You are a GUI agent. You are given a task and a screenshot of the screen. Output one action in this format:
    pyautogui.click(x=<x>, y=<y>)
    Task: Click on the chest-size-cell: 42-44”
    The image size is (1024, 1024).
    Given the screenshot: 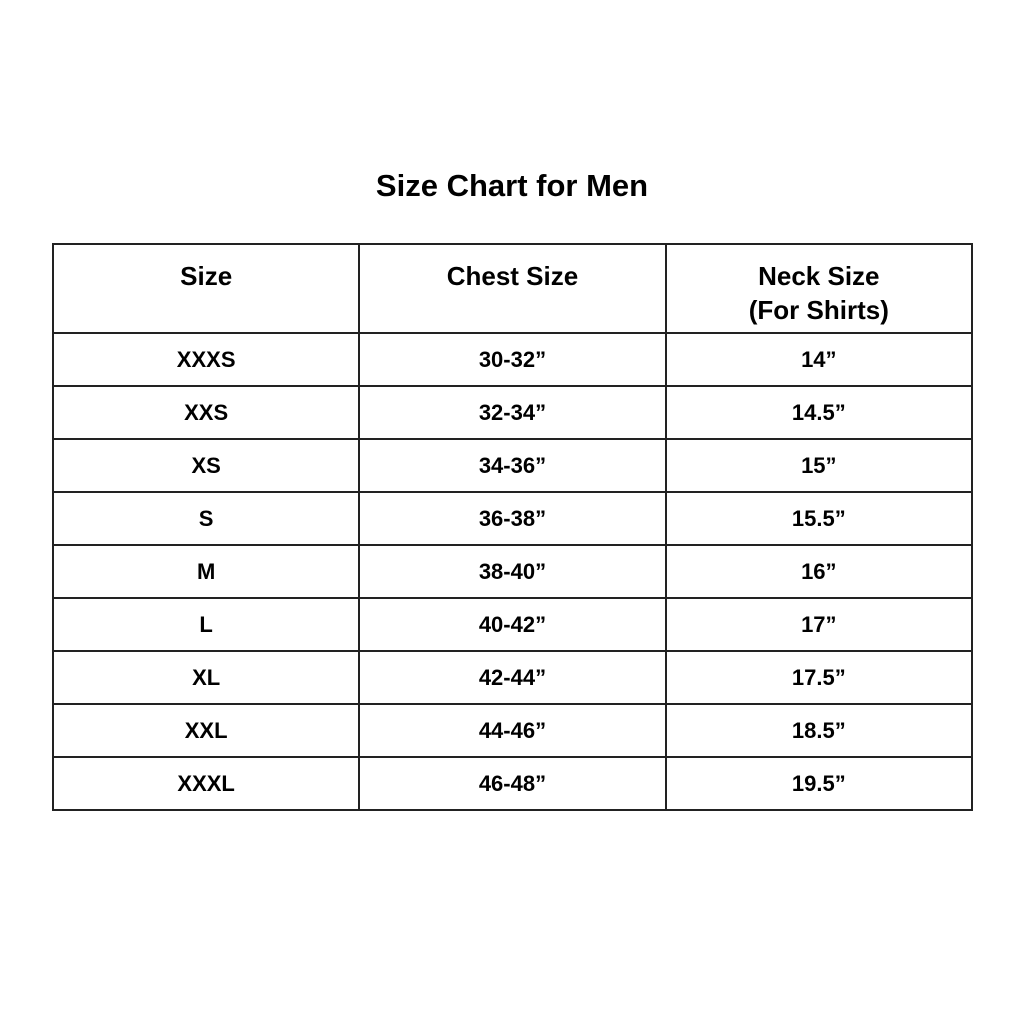 What is the action you would take?
    pyautogui.click(x=512, y=677)
    